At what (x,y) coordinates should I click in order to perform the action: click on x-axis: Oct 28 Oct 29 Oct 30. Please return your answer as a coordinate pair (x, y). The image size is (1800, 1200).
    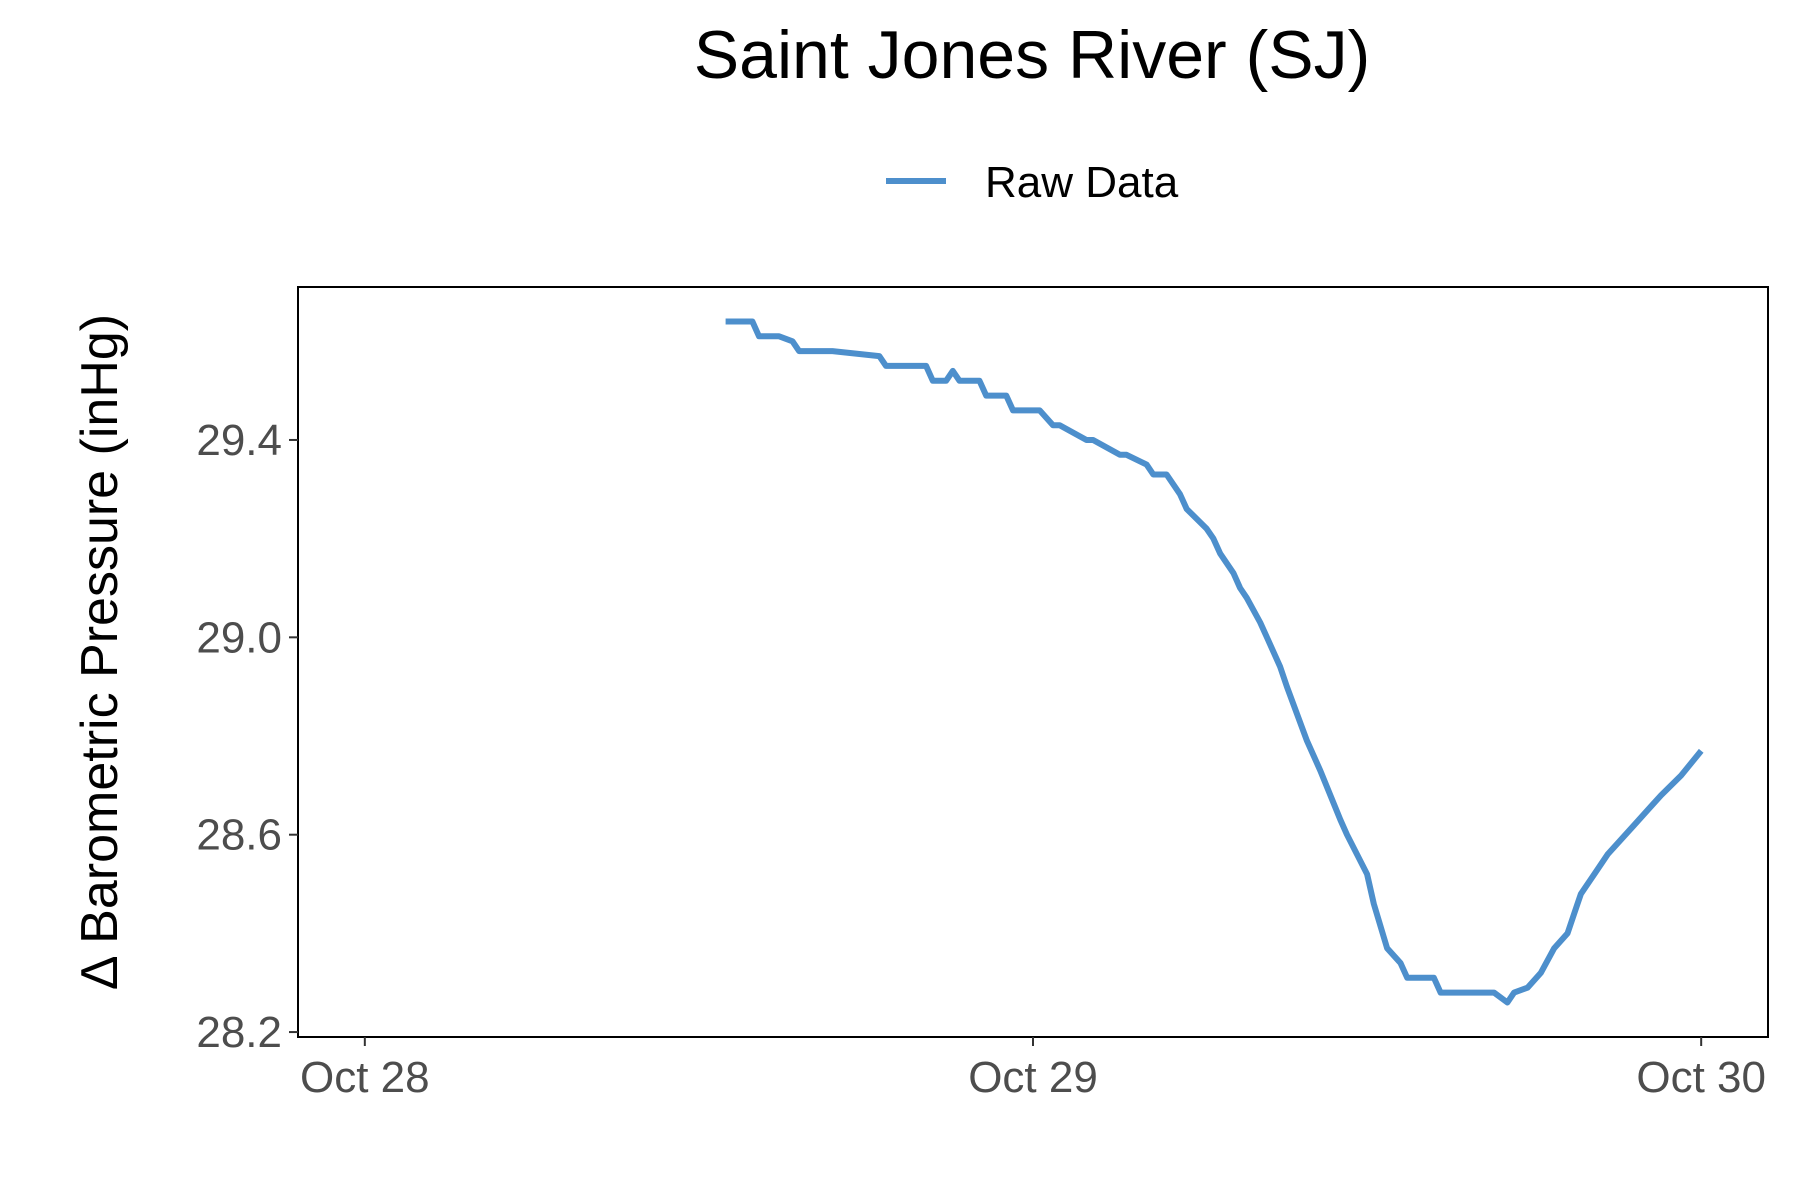
    Looking at the image, I should click on (1033, 1069).